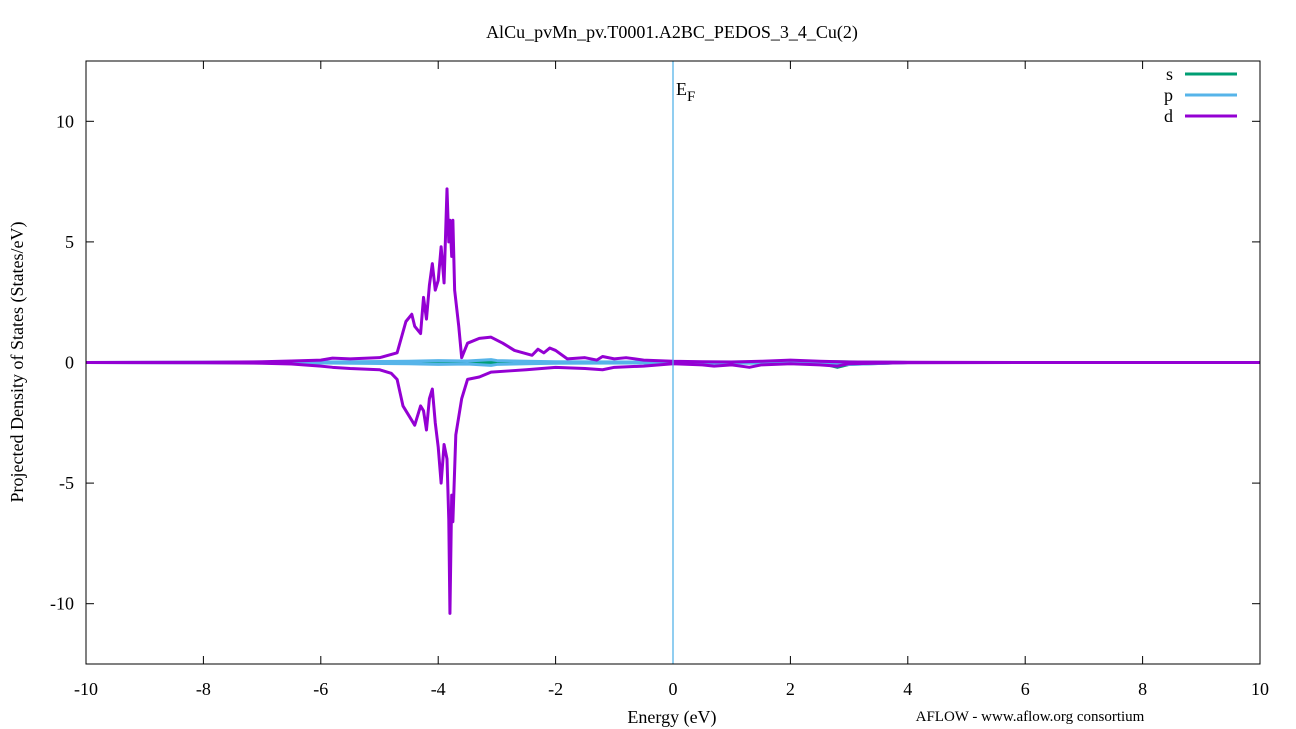 The height and width of the screenshot is (729, 1296). I want to click on x-tick-label: -10, so click(86, 689).